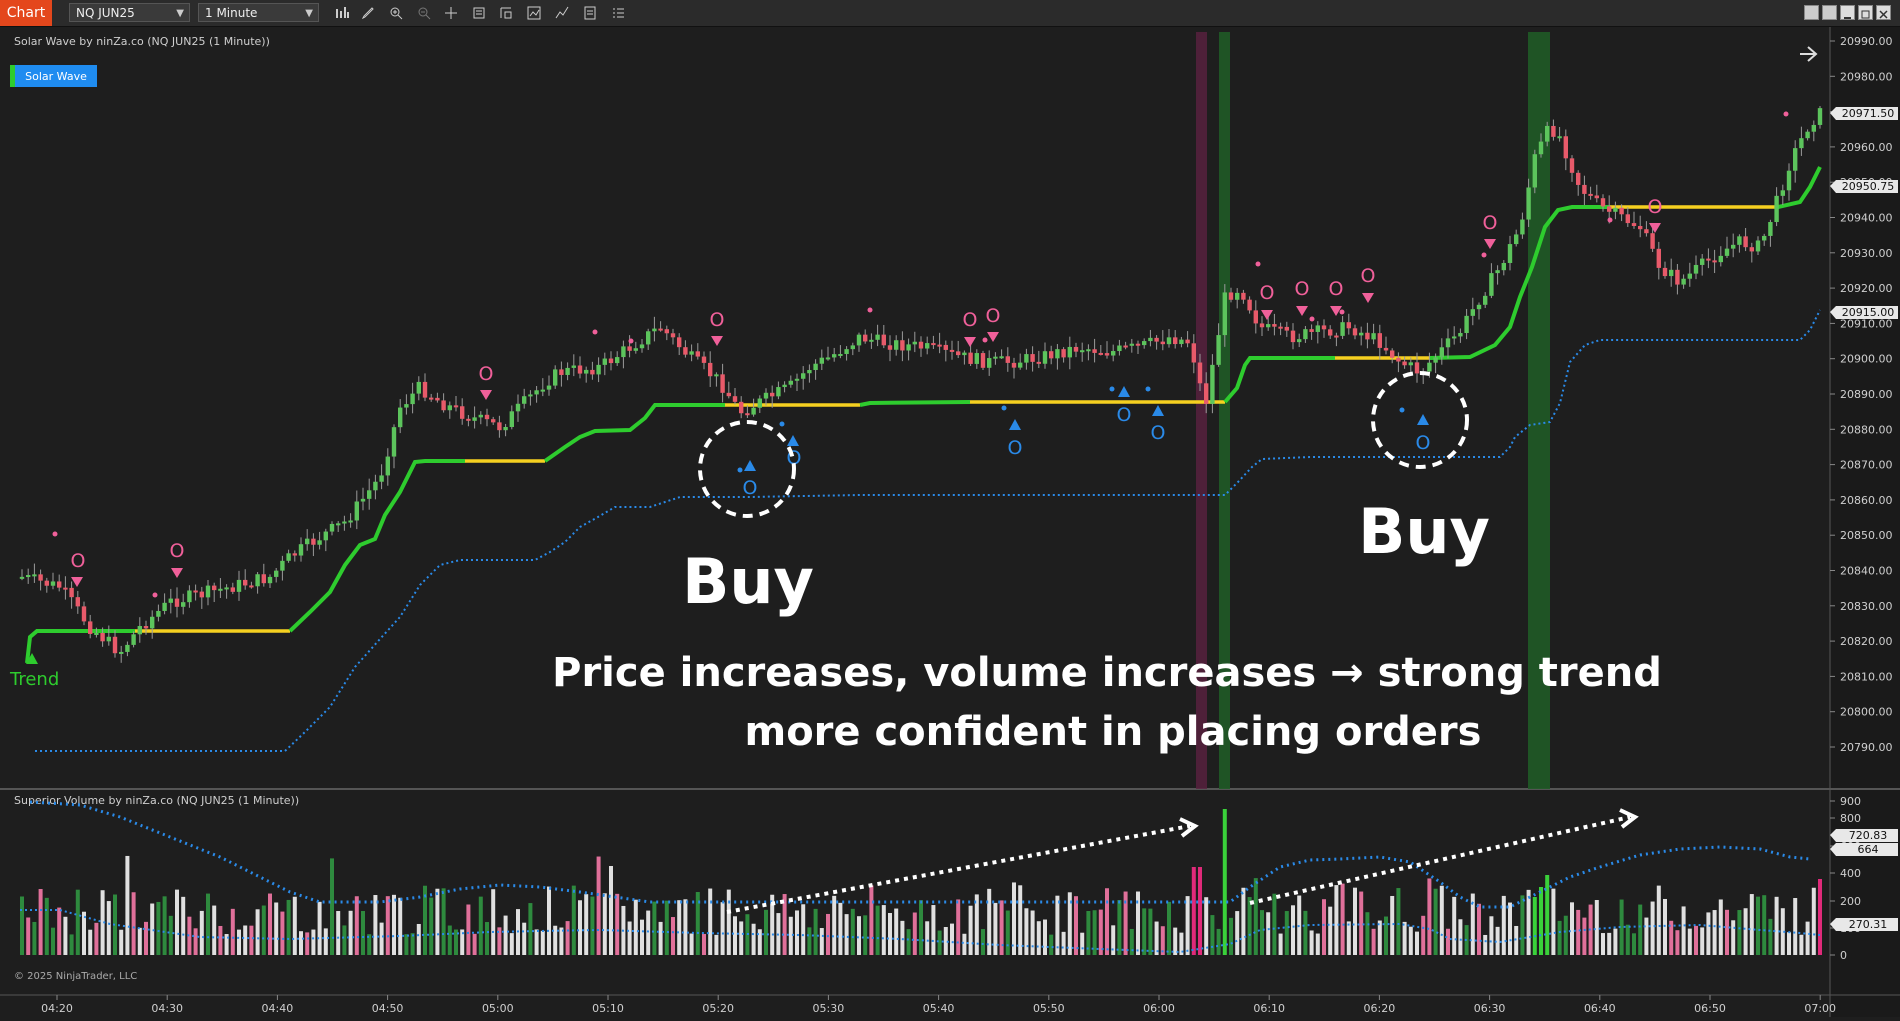  What do you see at coordinates (26, 13) in the screenshot?
I see `chart-menu-button: Chart` at bounding box center [26, 13].